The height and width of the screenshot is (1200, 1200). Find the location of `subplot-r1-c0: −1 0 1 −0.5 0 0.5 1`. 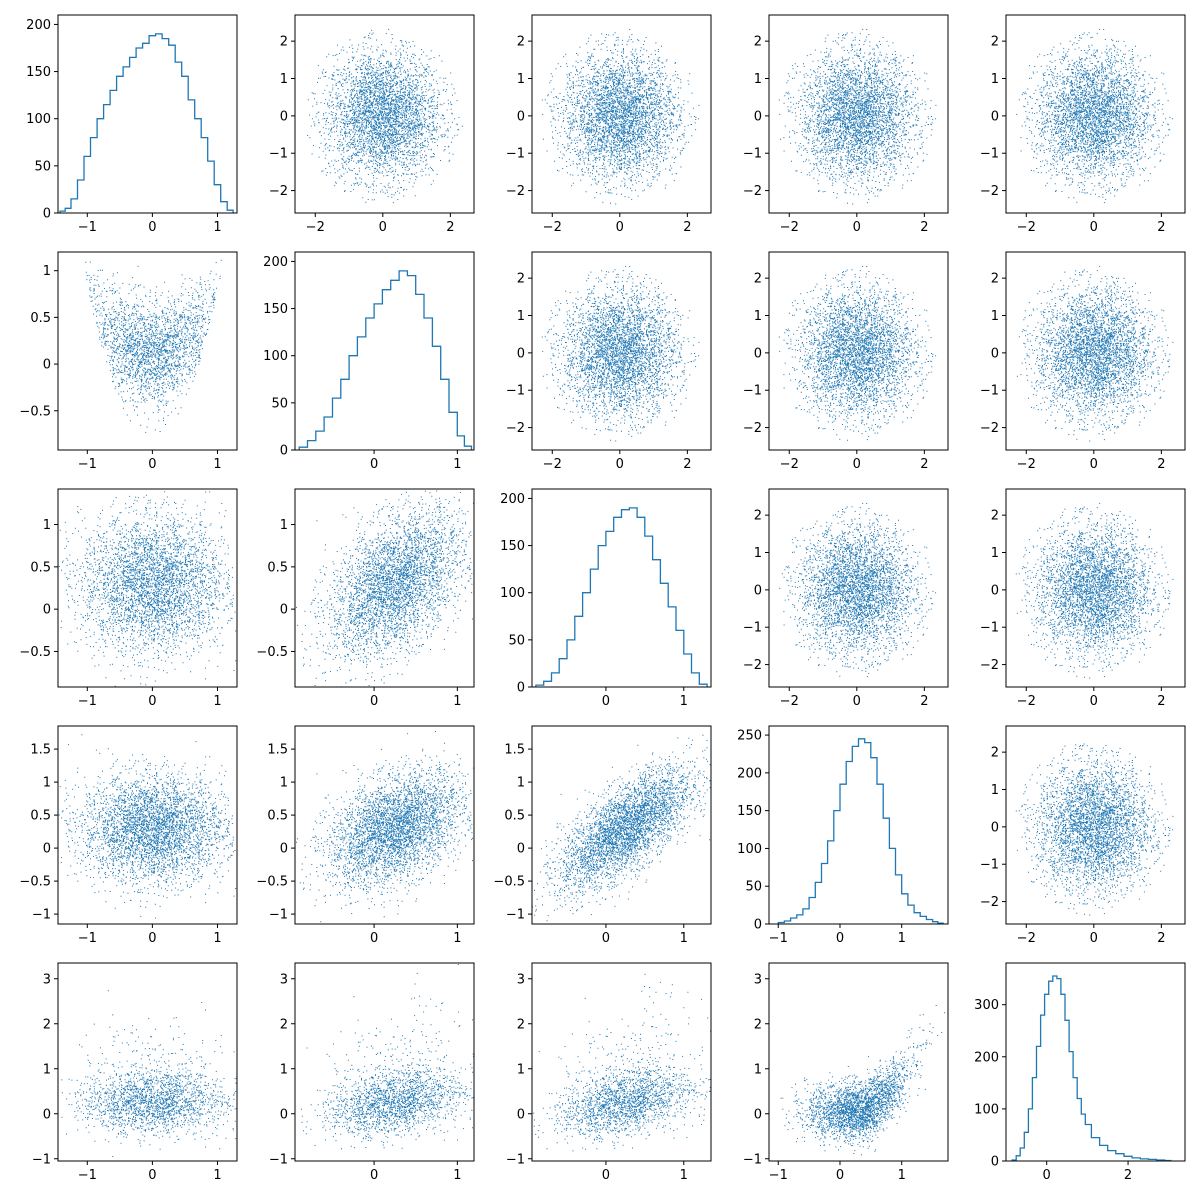

subplot-r1-c0: −1 0 1 −0.5 0 0.5 1 is located at coordinates (128, 361).